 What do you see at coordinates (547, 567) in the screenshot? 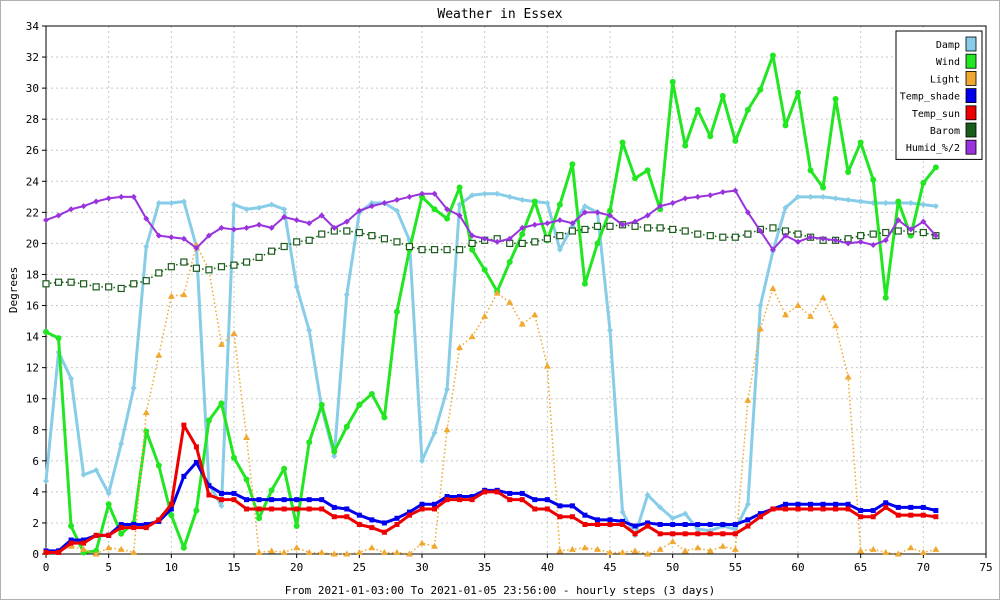
I see `x-tick-label: 40` at bounding box center [547, 567].